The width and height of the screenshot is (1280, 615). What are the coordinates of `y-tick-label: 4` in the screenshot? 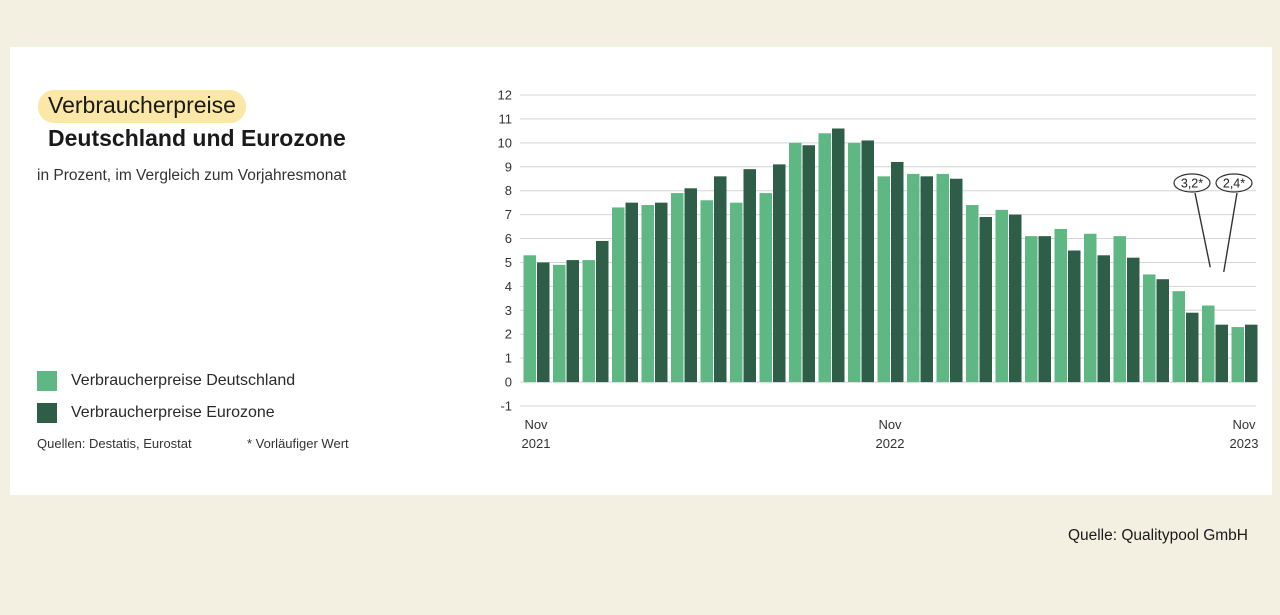 It's located at (508, 286).